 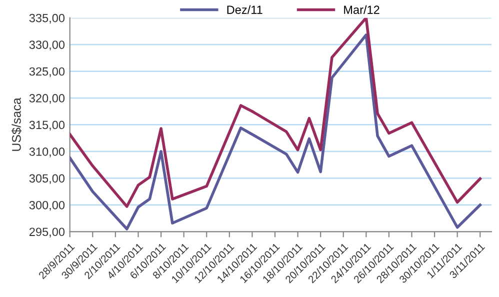 I want to click on y-tick-label: 325,00, so click(x=47, y=72).